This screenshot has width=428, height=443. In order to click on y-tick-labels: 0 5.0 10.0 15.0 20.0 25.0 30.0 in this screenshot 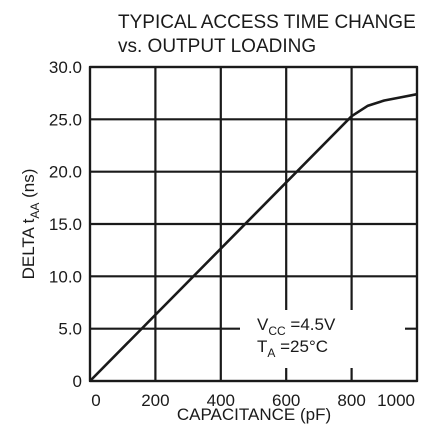, I will do `click(65, 224)`.